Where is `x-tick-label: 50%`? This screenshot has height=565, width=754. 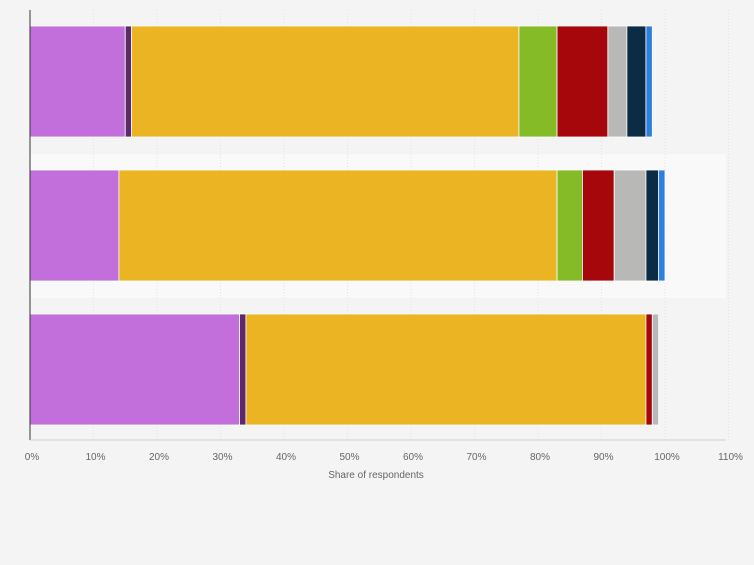
x-tick-label: 50% is located at coordinates (349, 457).